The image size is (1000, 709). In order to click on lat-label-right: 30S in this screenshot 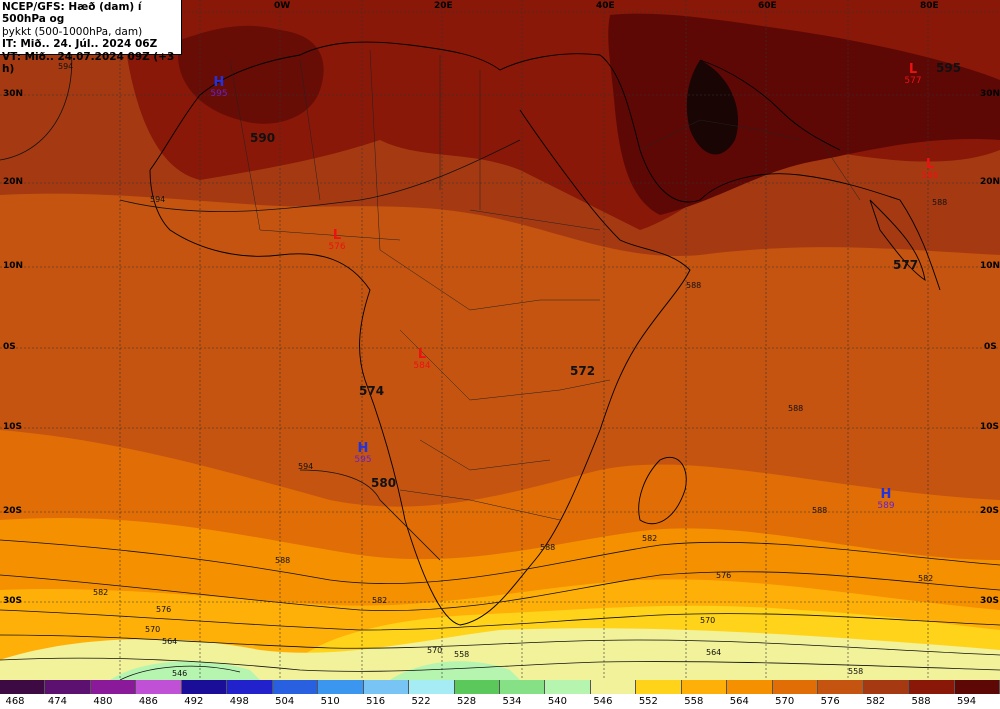, I will do `click(990, 601)`.